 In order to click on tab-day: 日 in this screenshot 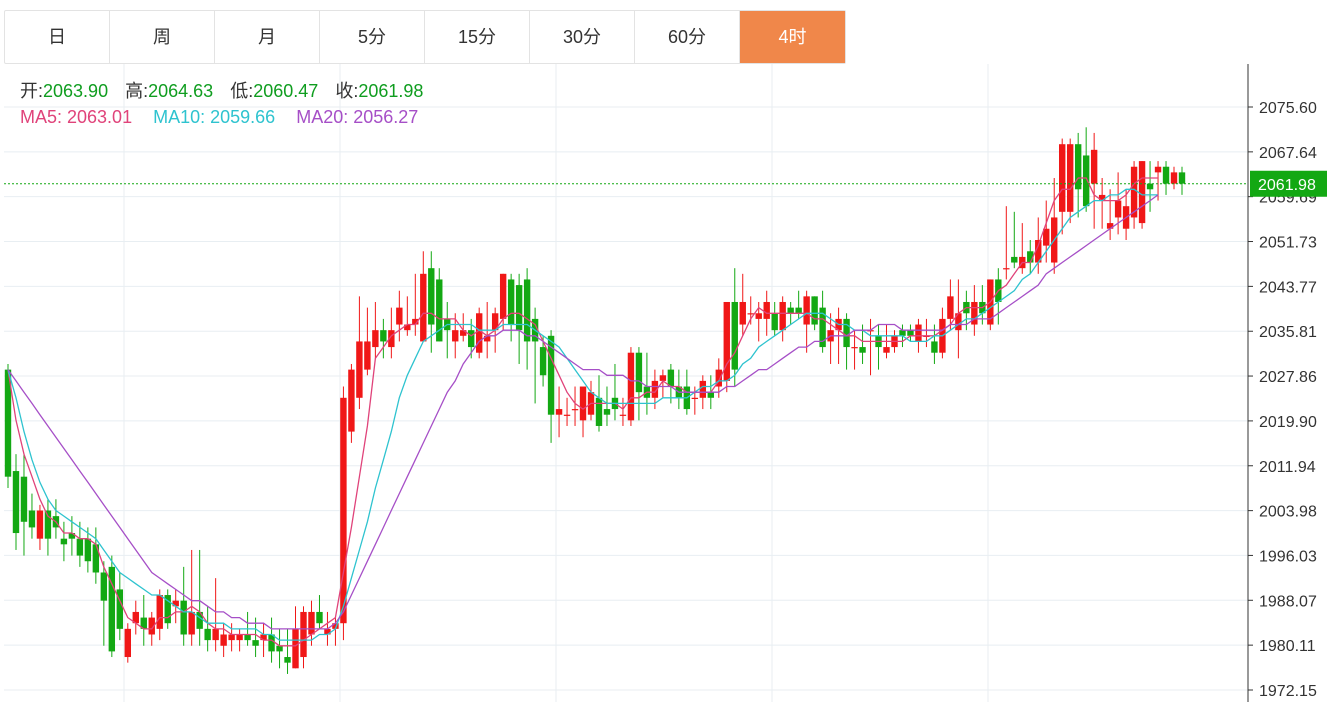, I will do `click(57, 37)`.